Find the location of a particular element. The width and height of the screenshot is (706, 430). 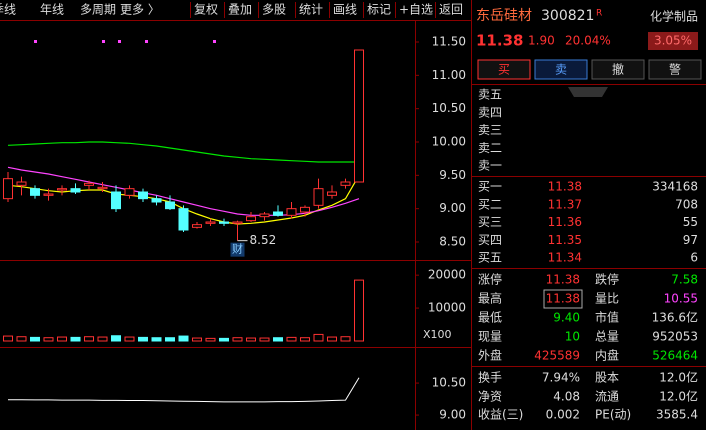

industry-badge is located at coordinates (673, 41).